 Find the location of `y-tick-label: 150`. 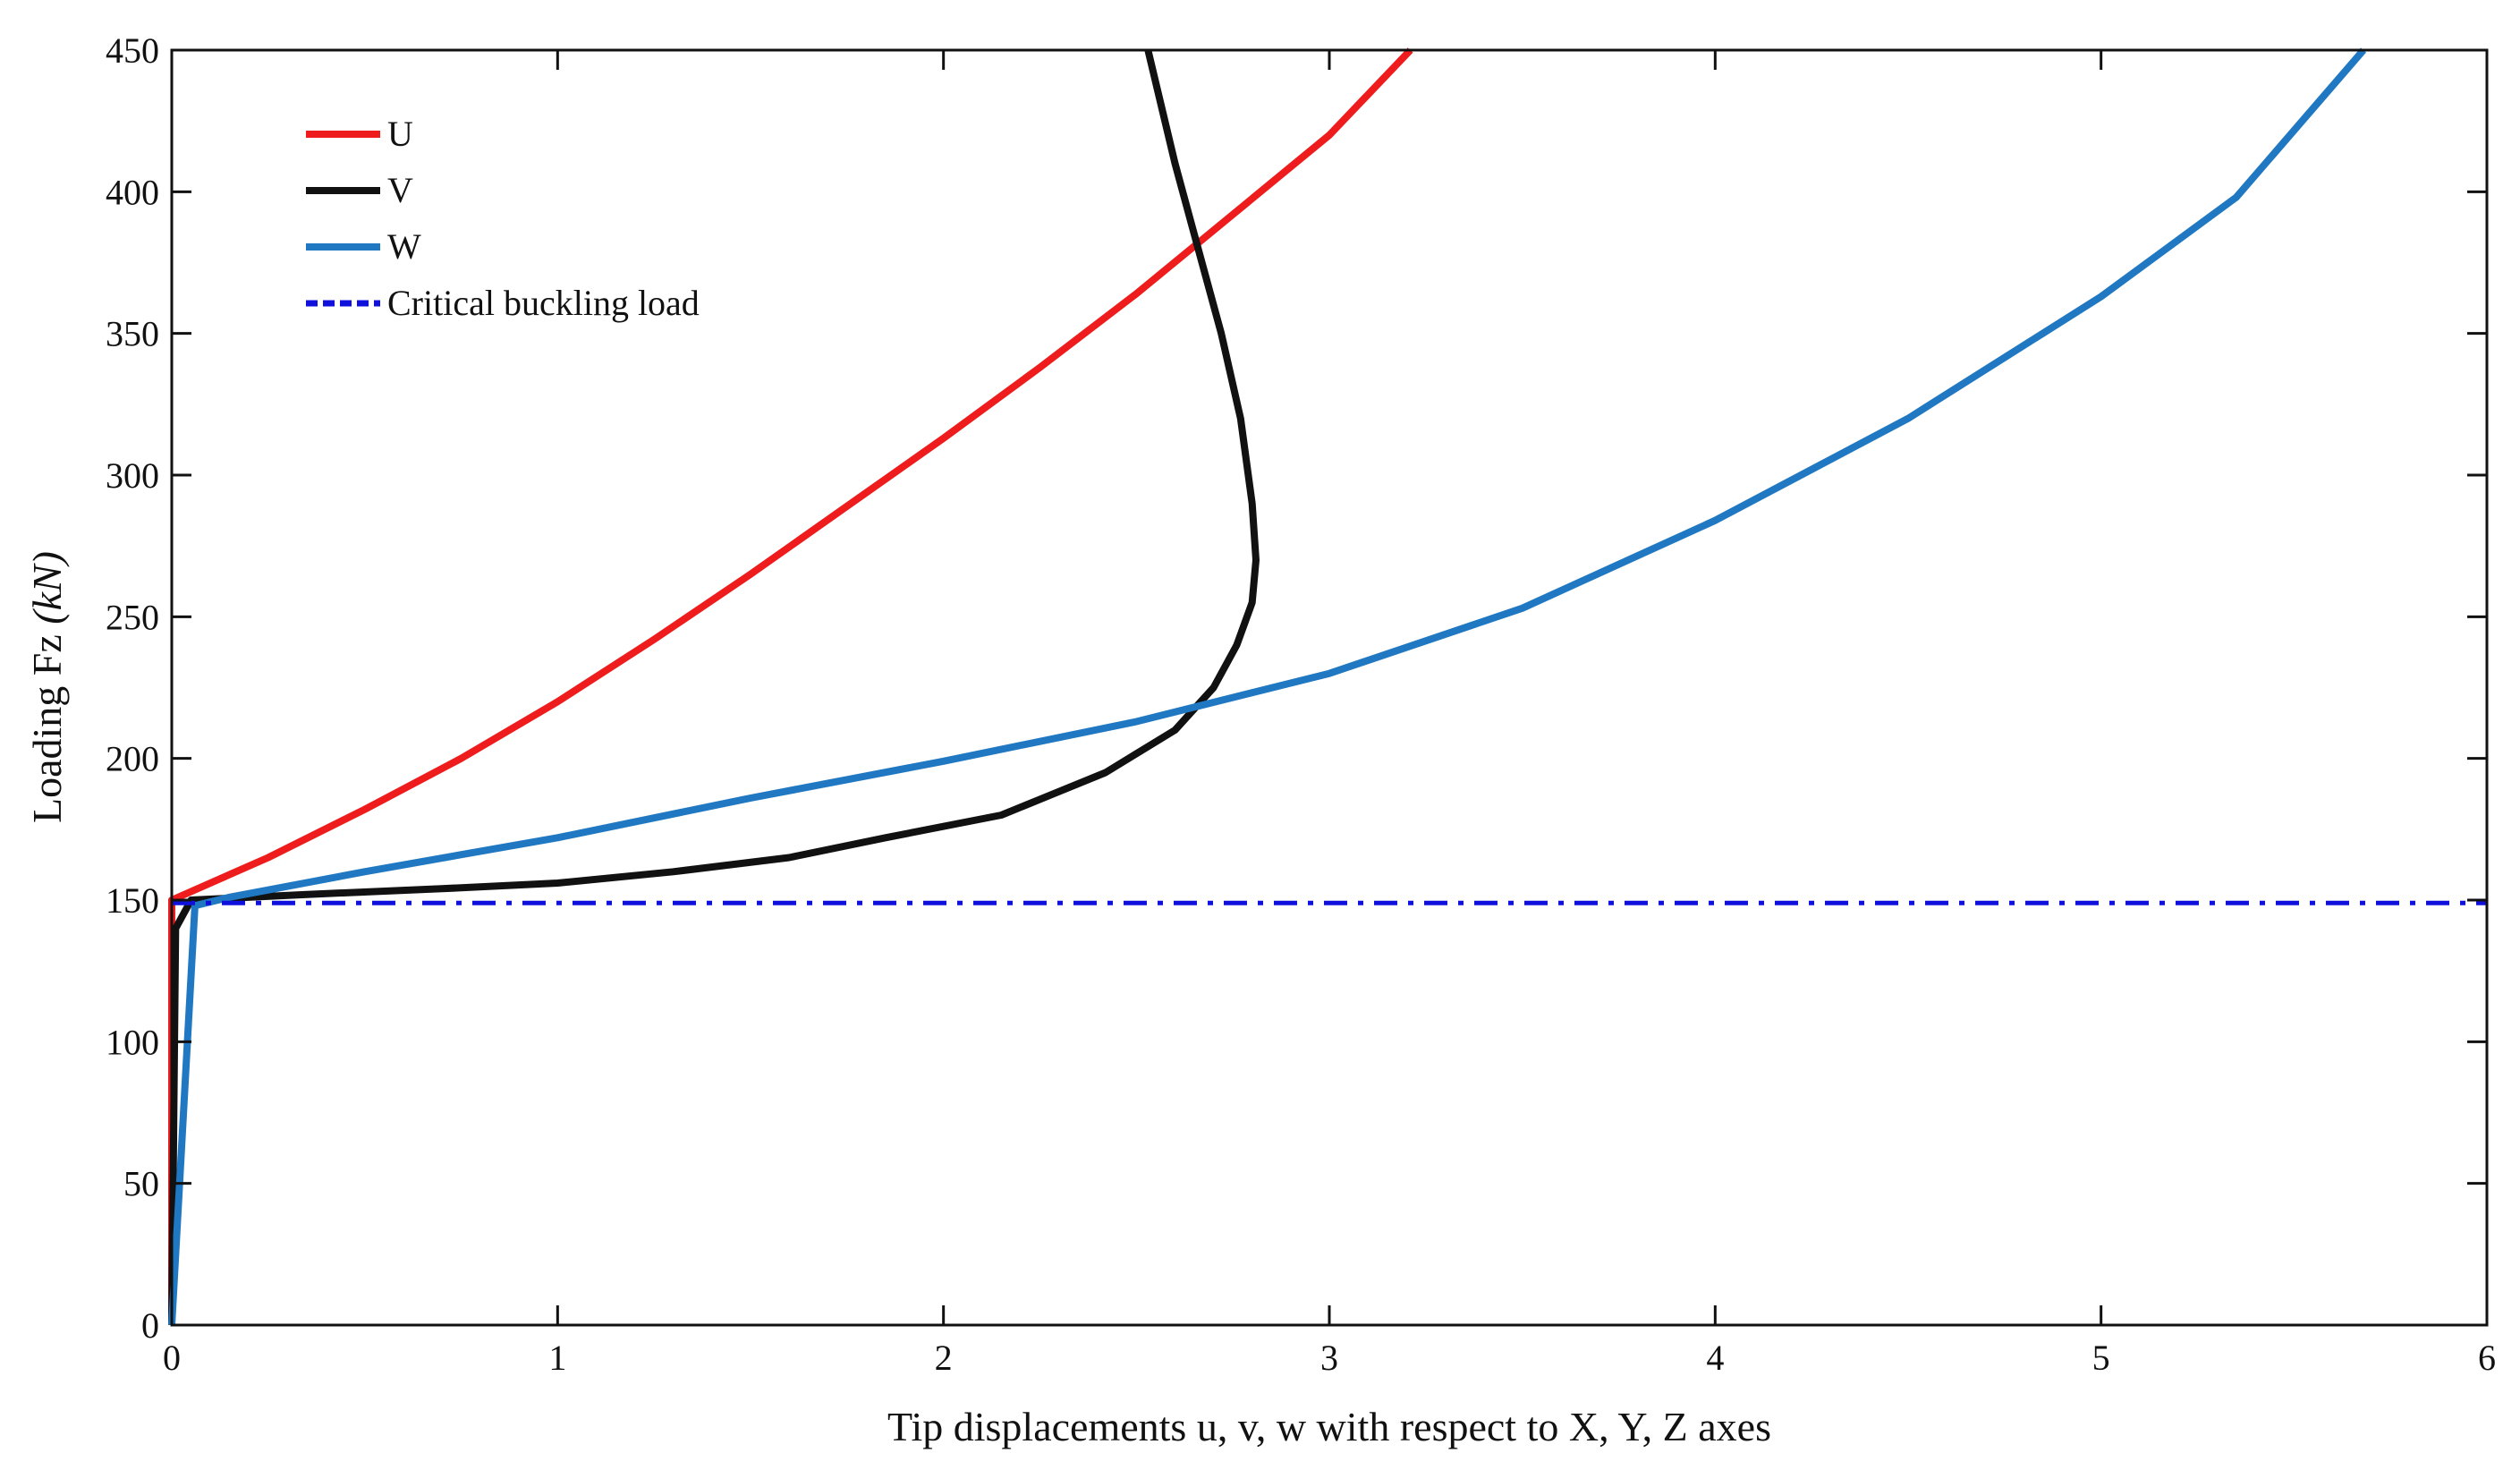

y-tick-label: 150 is located at coordinates (132, 900).